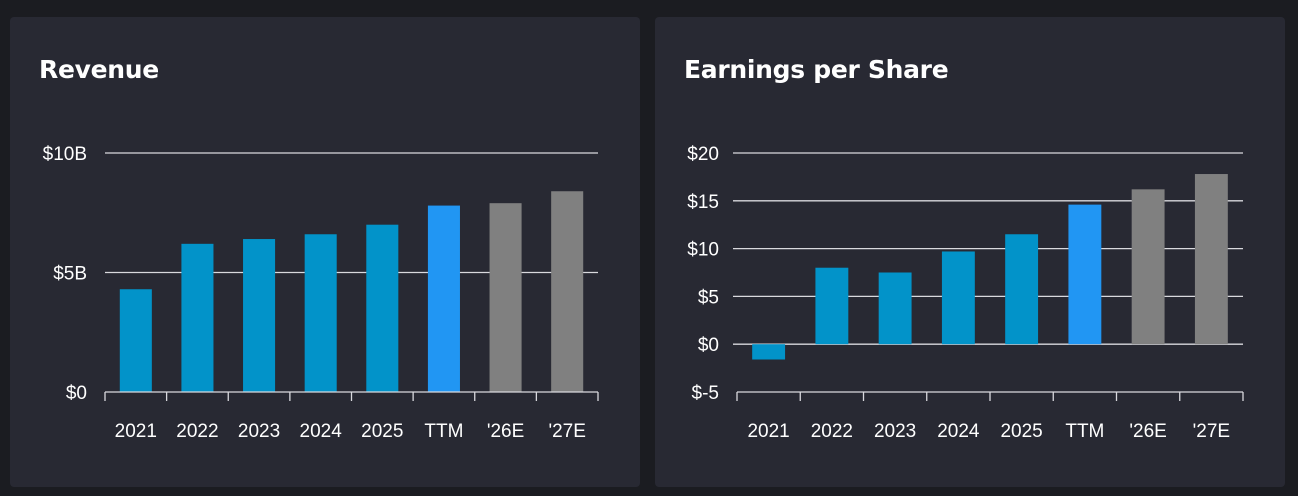 This screenshot has height=496, width=1298. I want to click on y-tick-label: $5, so click(708, 297).